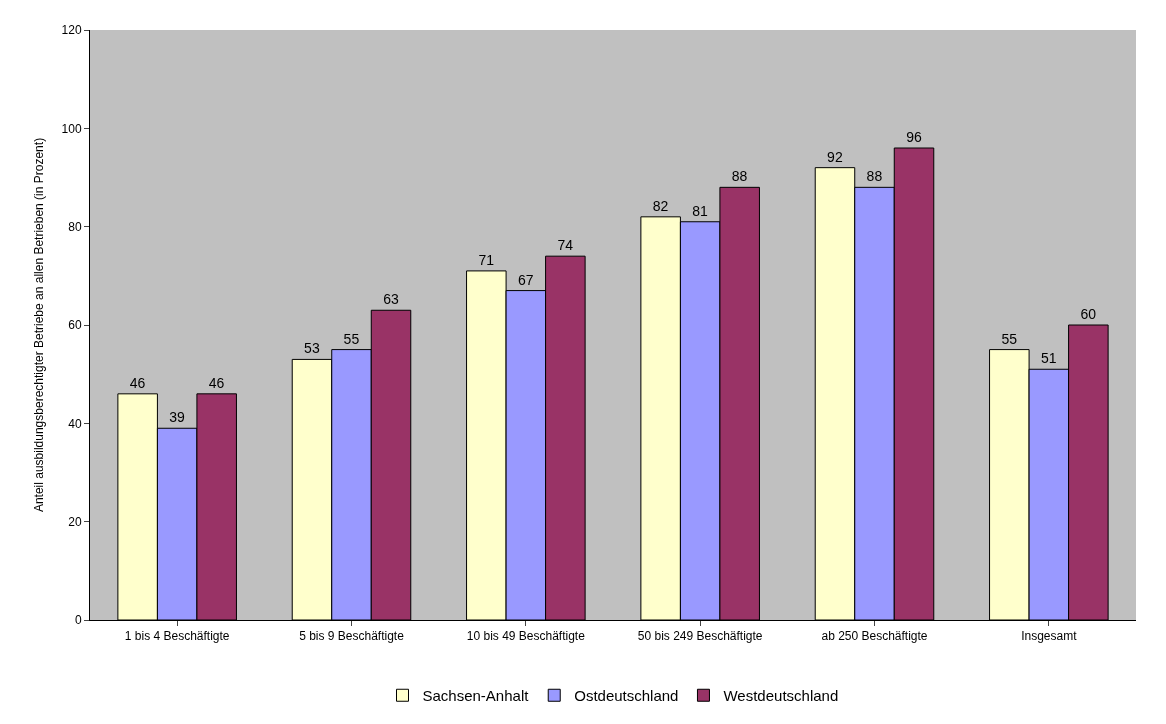 The image size is (1166, 724). Describe the element at coordinates (700, 210) in the screenshot. I see `data-label: 81` at that location.